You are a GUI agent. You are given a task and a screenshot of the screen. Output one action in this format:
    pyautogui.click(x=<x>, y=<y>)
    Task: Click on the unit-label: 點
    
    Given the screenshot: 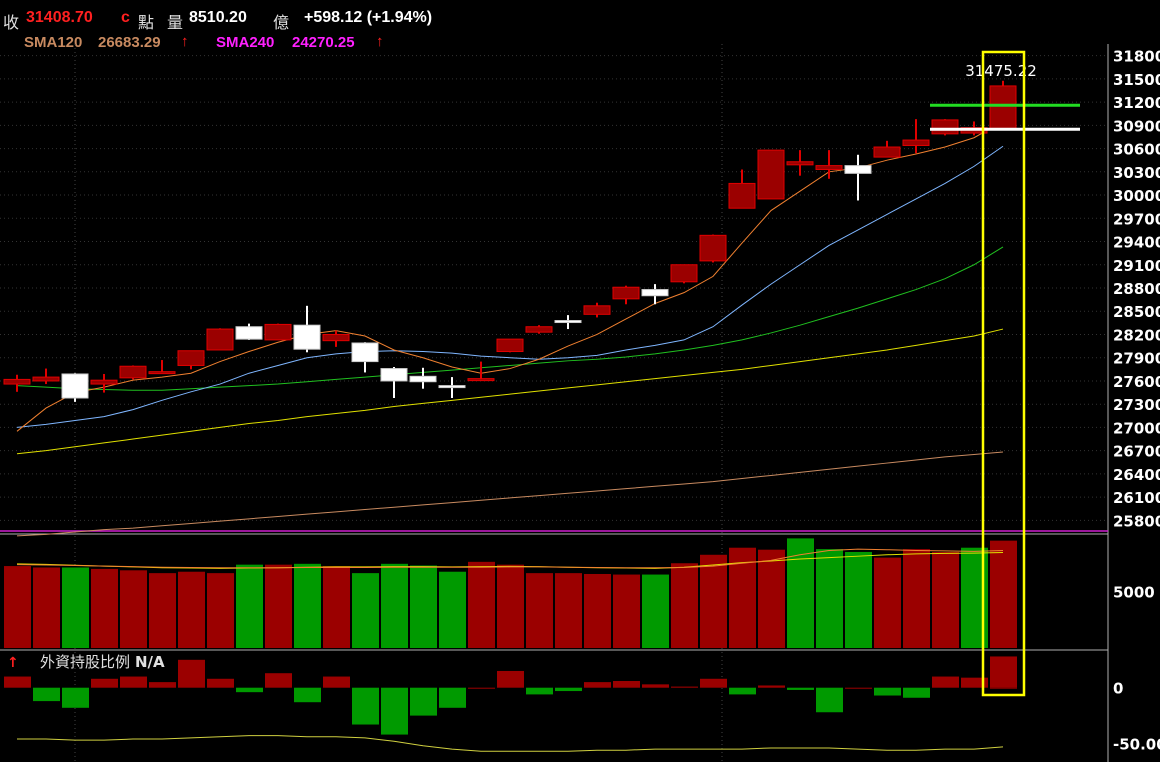 What is the action you would take?
    pyautogui.click(x=146, y=23)
    